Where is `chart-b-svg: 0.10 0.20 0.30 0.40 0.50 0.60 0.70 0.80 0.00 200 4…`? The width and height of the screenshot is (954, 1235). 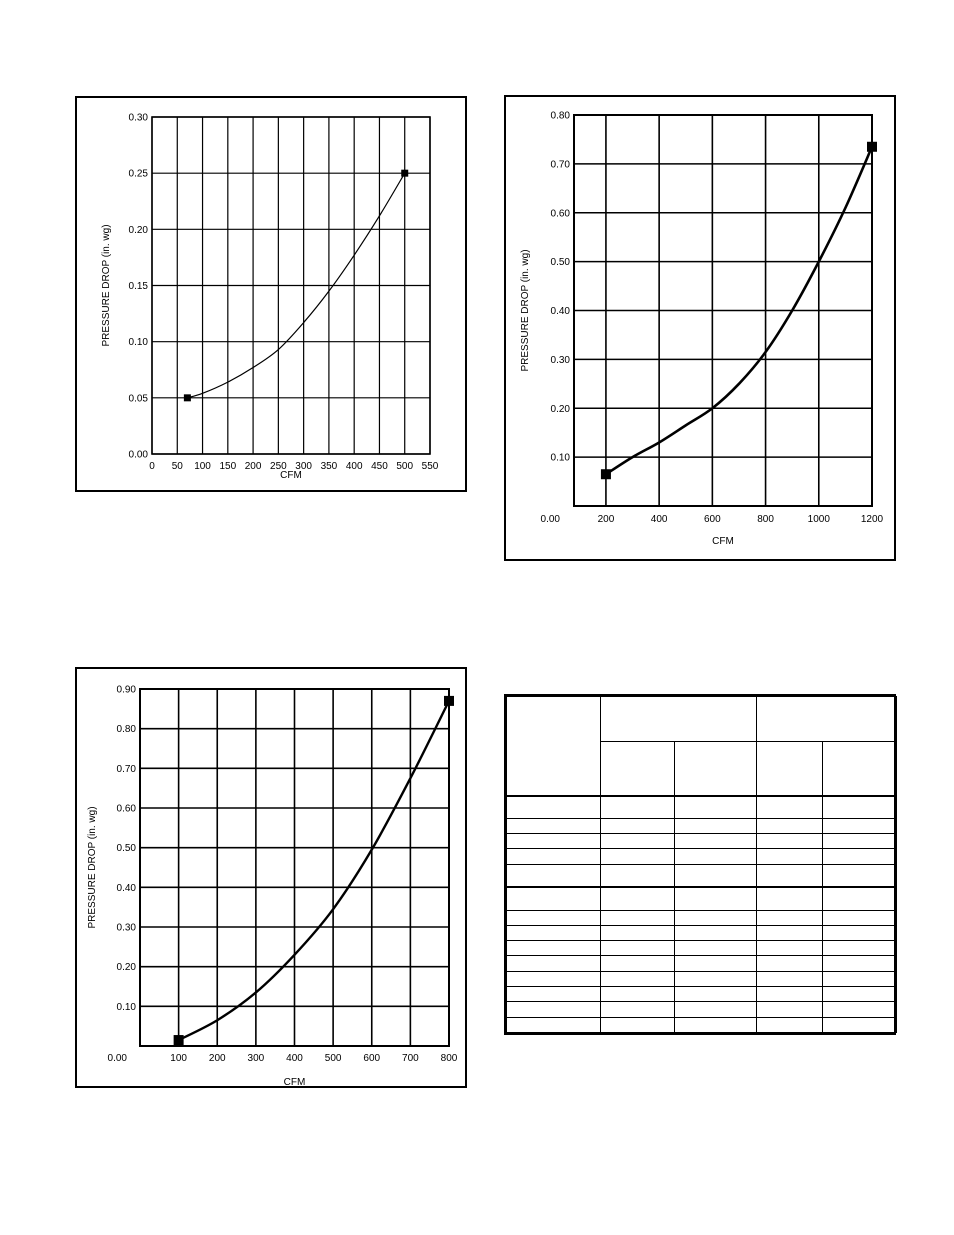 chart-b-svg: 0.10 0.20 0.30 0.40 0.50 0.60 0.70 0.80 0.00 200 4… is located at coordinates (702, 329).